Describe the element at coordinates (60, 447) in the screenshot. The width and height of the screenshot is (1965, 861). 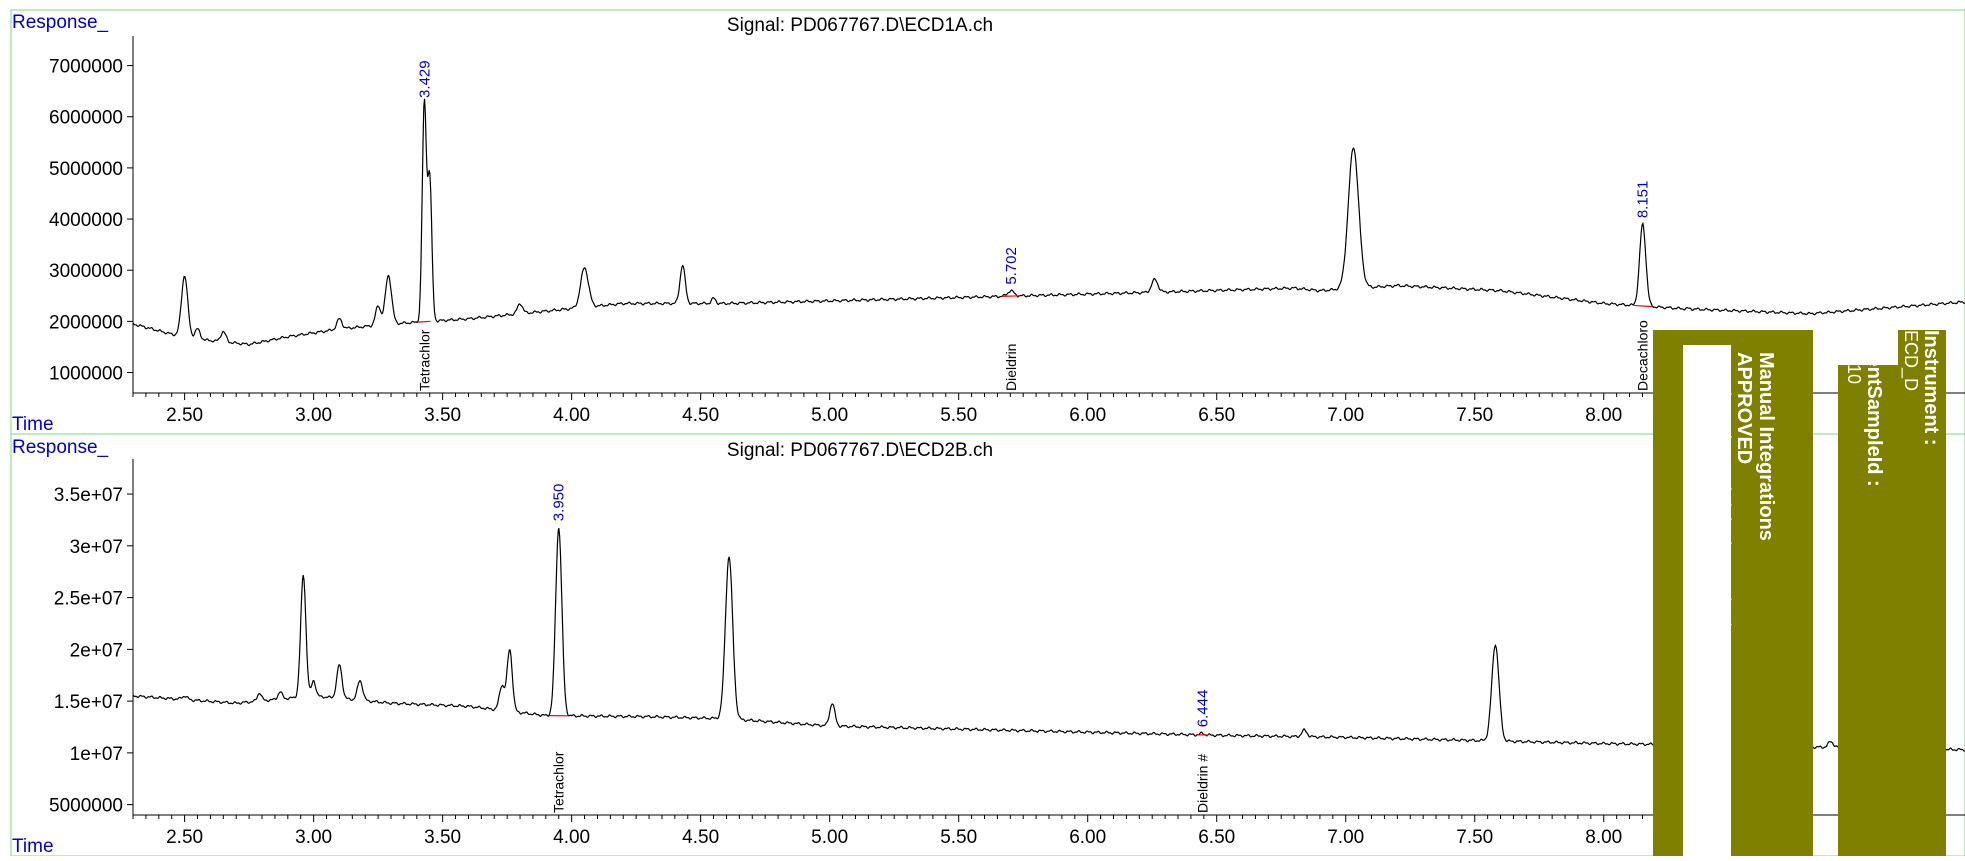
I see `panel-2-ylabel: Response_` at that location.